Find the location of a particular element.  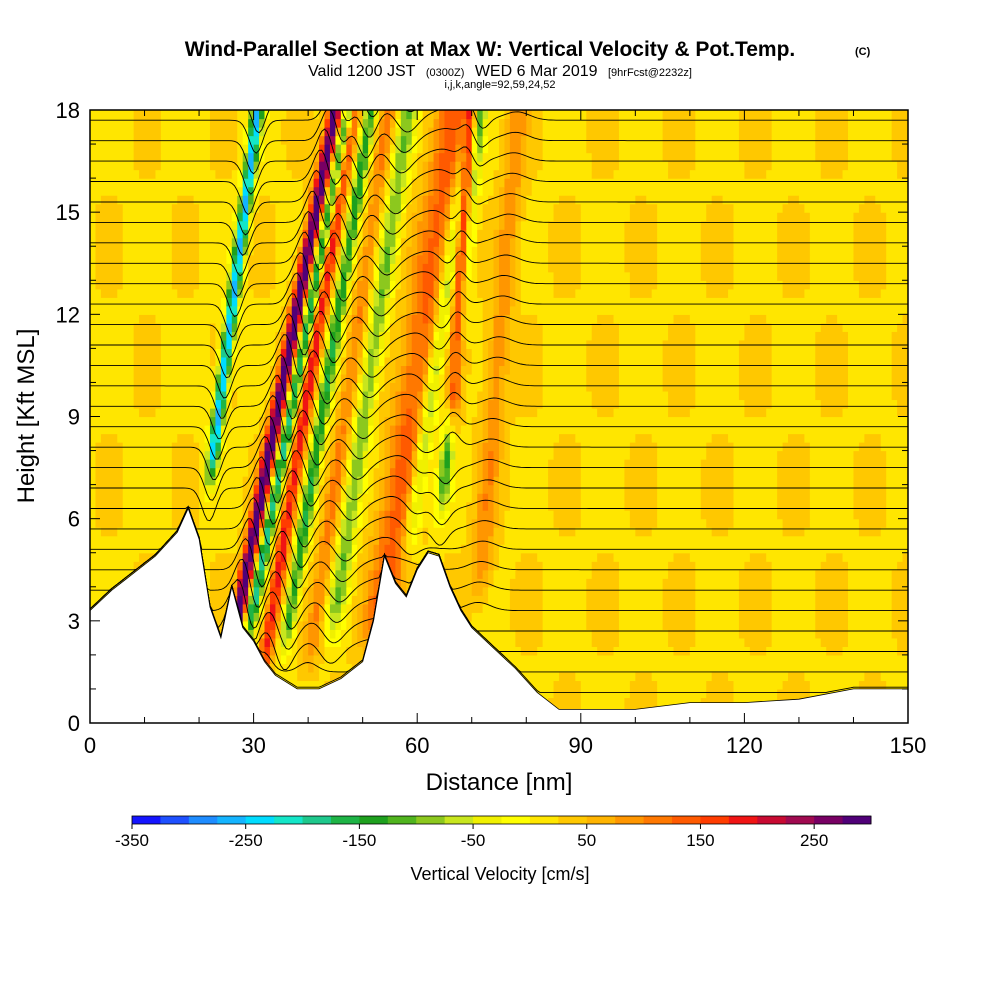

x-tick-label: 60 is located at coordinates (417, 745).